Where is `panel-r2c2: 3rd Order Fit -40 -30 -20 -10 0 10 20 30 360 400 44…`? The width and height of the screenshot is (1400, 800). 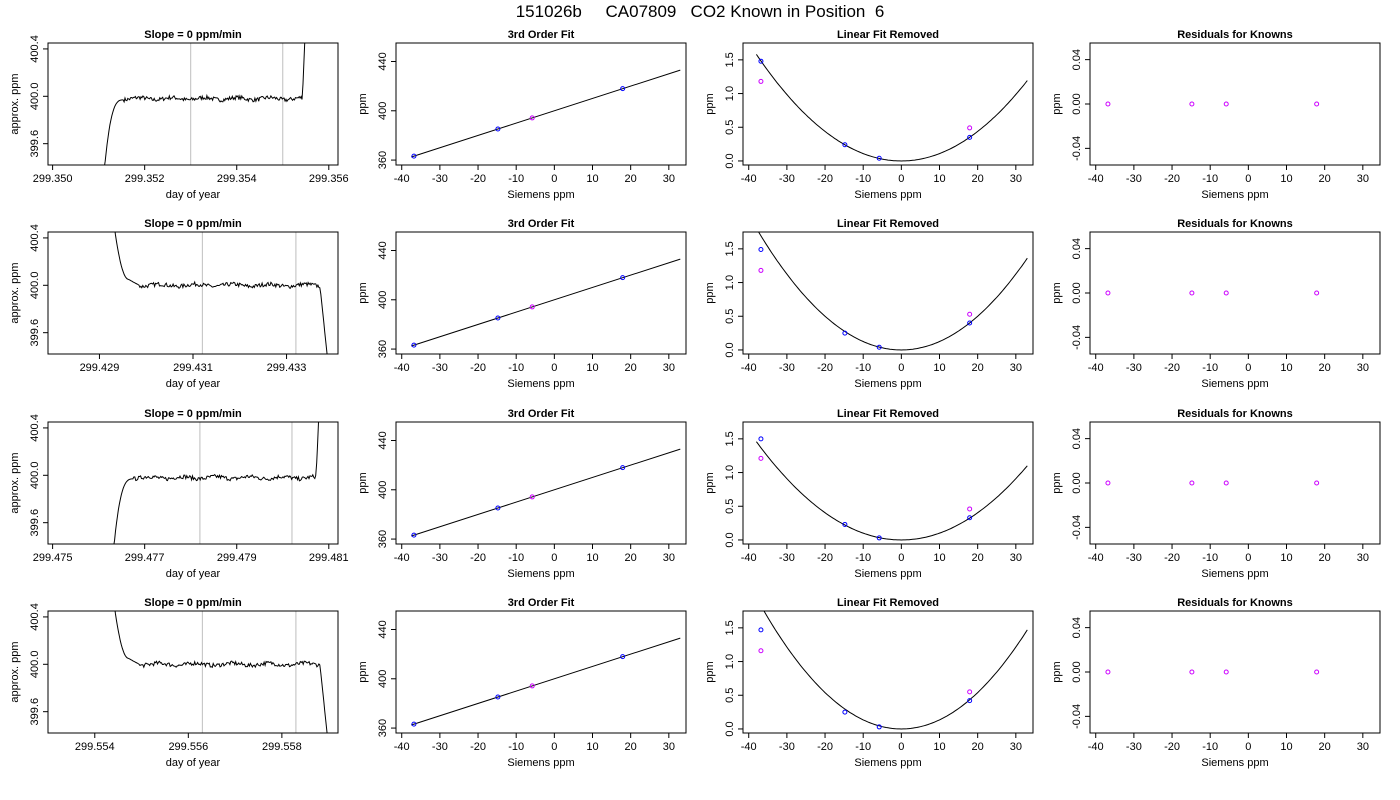
panel-r2c2: 3rd Order Fit -40 -30 -20 -10 0 10 20 30 360 400 44… is located at coordinates (522, 304).